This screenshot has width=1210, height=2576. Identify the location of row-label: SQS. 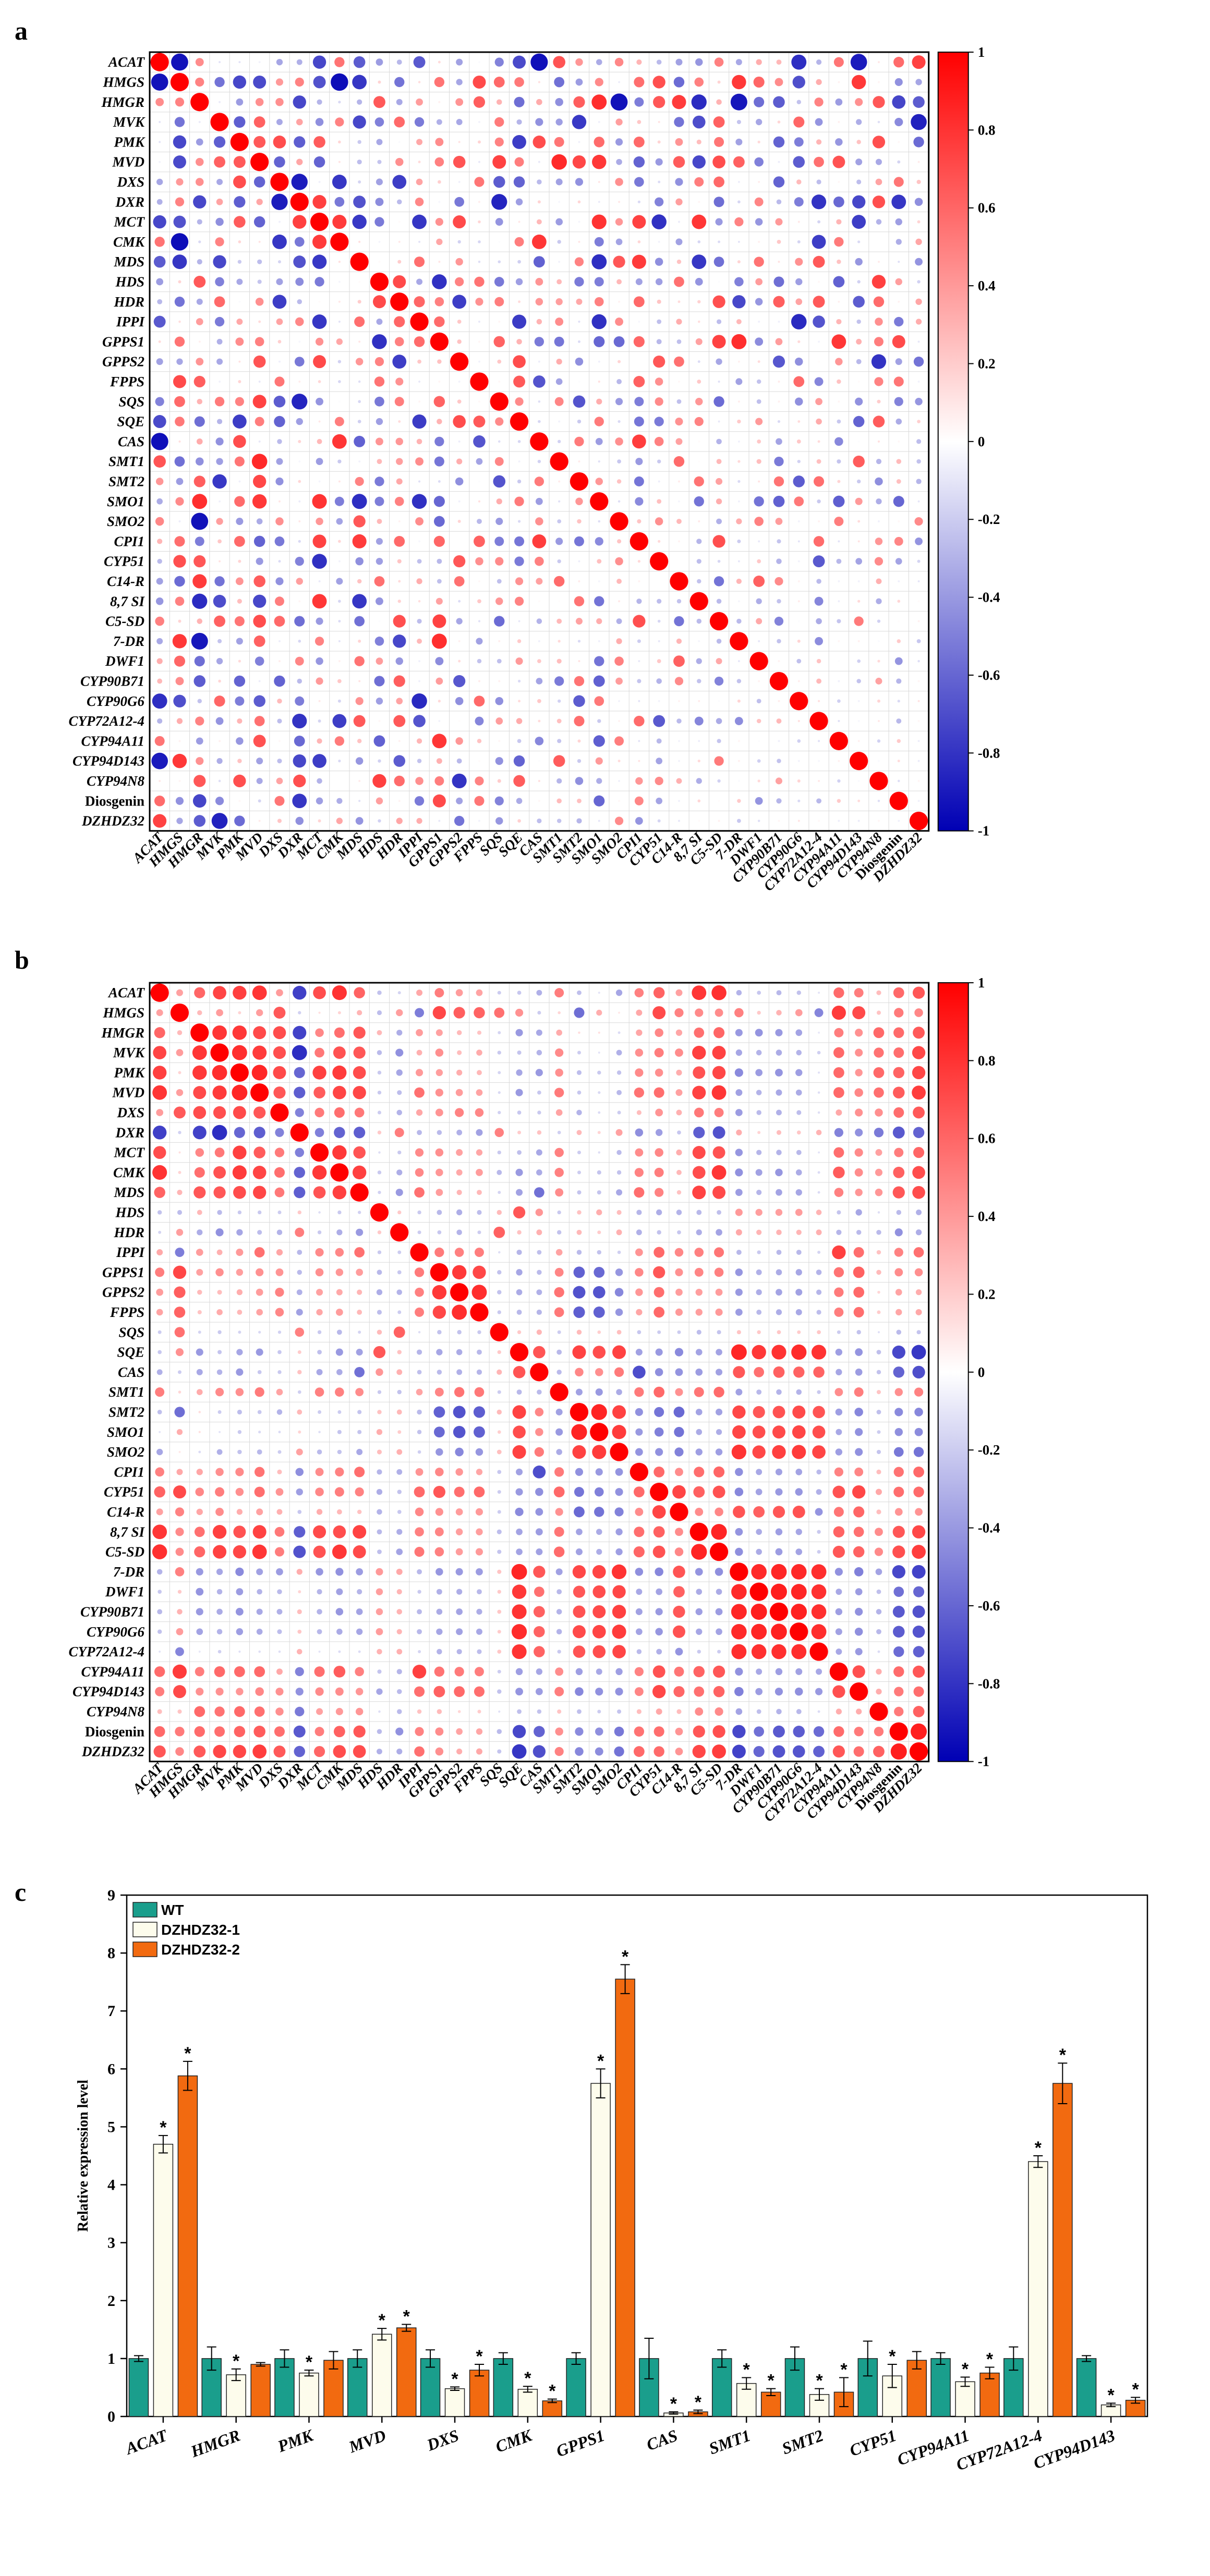
(131, 1332).